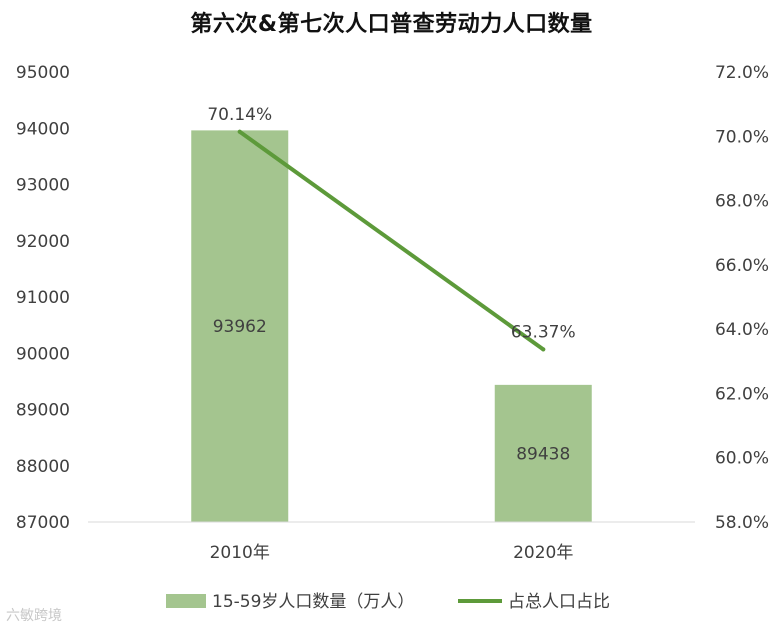 Image resolution: width=783 pixels, height=633 pixels. What do you see at coordinates (742, 266) in the screenshot?
I see `y-right-tick-label: 66.0%` at bounding box center [742, 266].